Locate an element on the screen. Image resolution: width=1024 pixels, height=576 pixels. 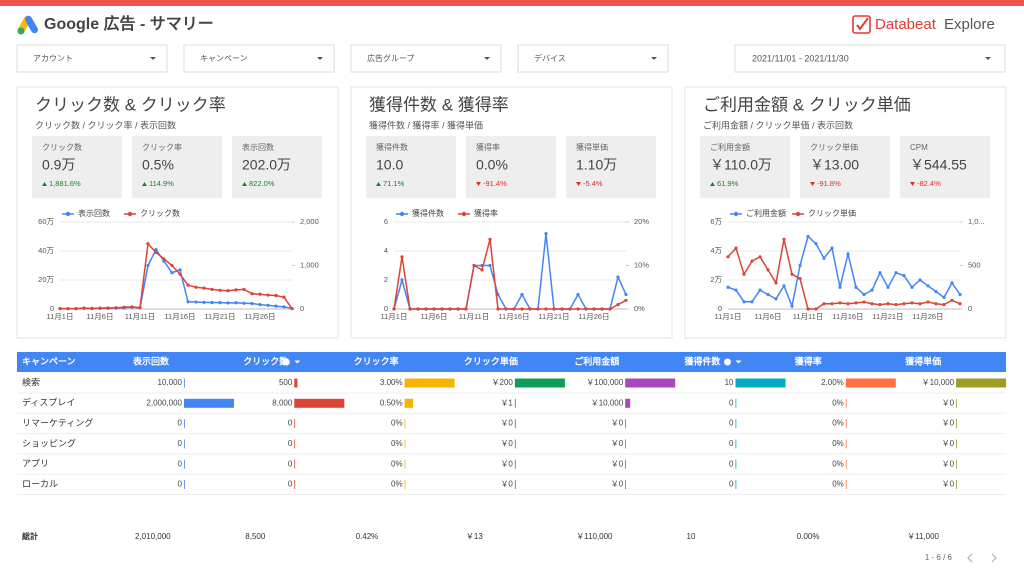
prev-page is located at coordinates (970, 558).